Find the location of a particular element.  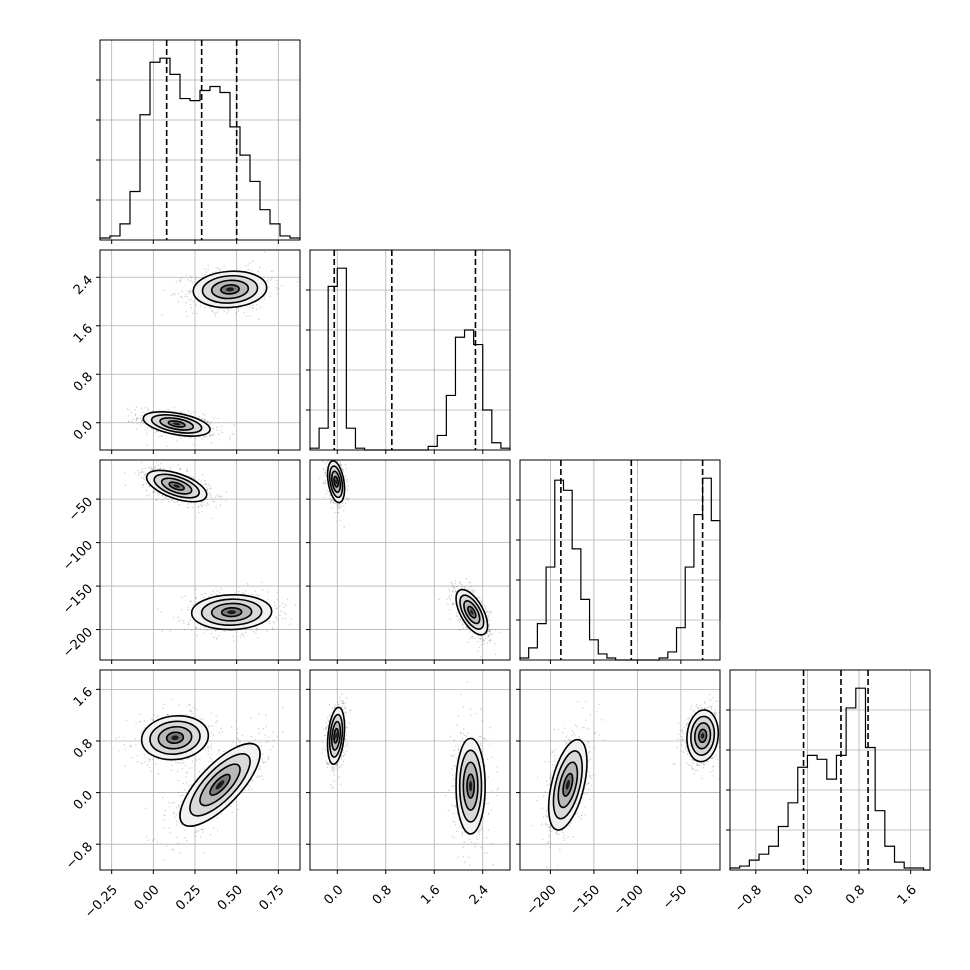

pair-content is located at coordinates (200, 350).